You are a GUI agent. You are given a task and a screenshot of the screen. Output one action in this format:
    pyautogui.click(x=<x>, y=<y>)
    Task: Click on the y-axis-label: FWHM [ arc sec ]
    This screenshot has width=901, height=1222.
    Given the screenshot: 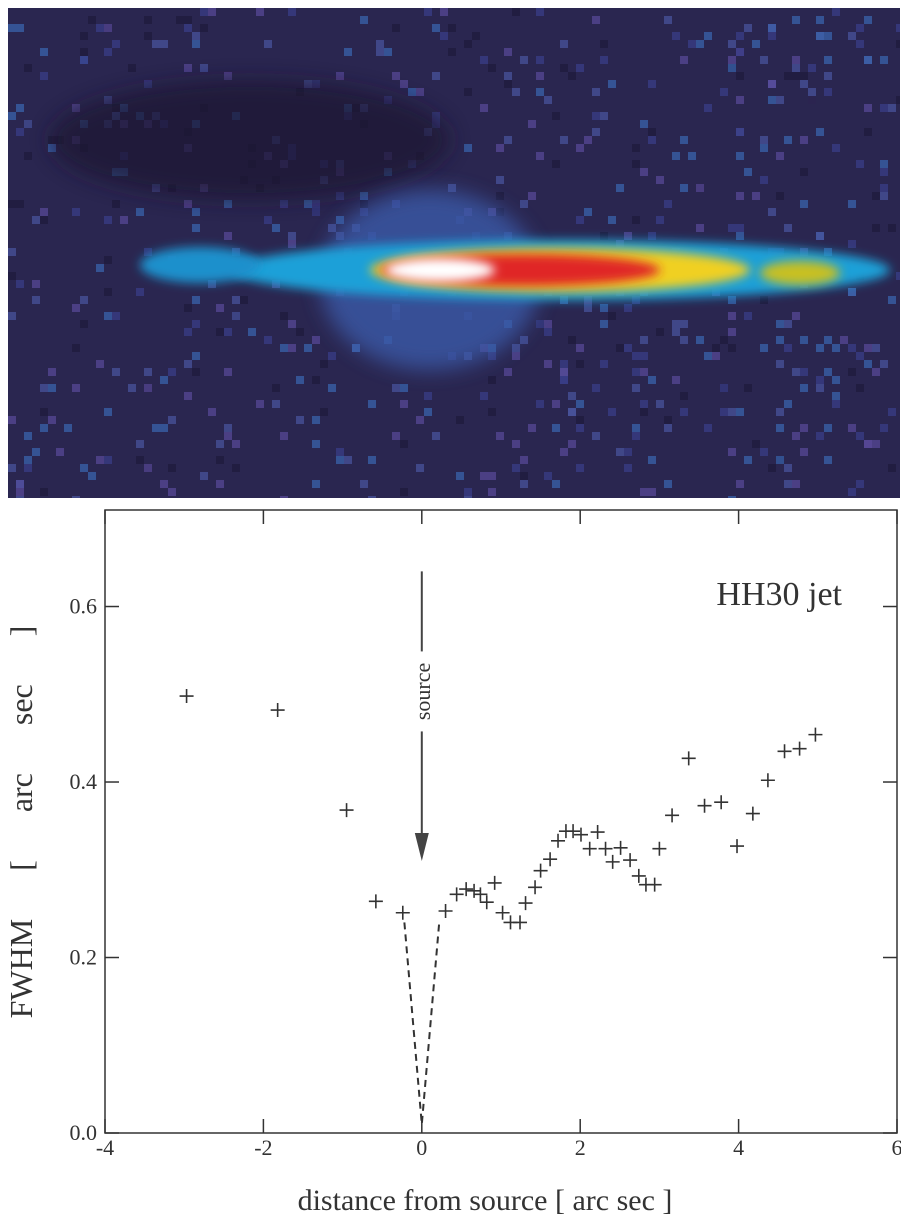 What is the action you would take?
    pyautogui.click(x=21, y=822)
    